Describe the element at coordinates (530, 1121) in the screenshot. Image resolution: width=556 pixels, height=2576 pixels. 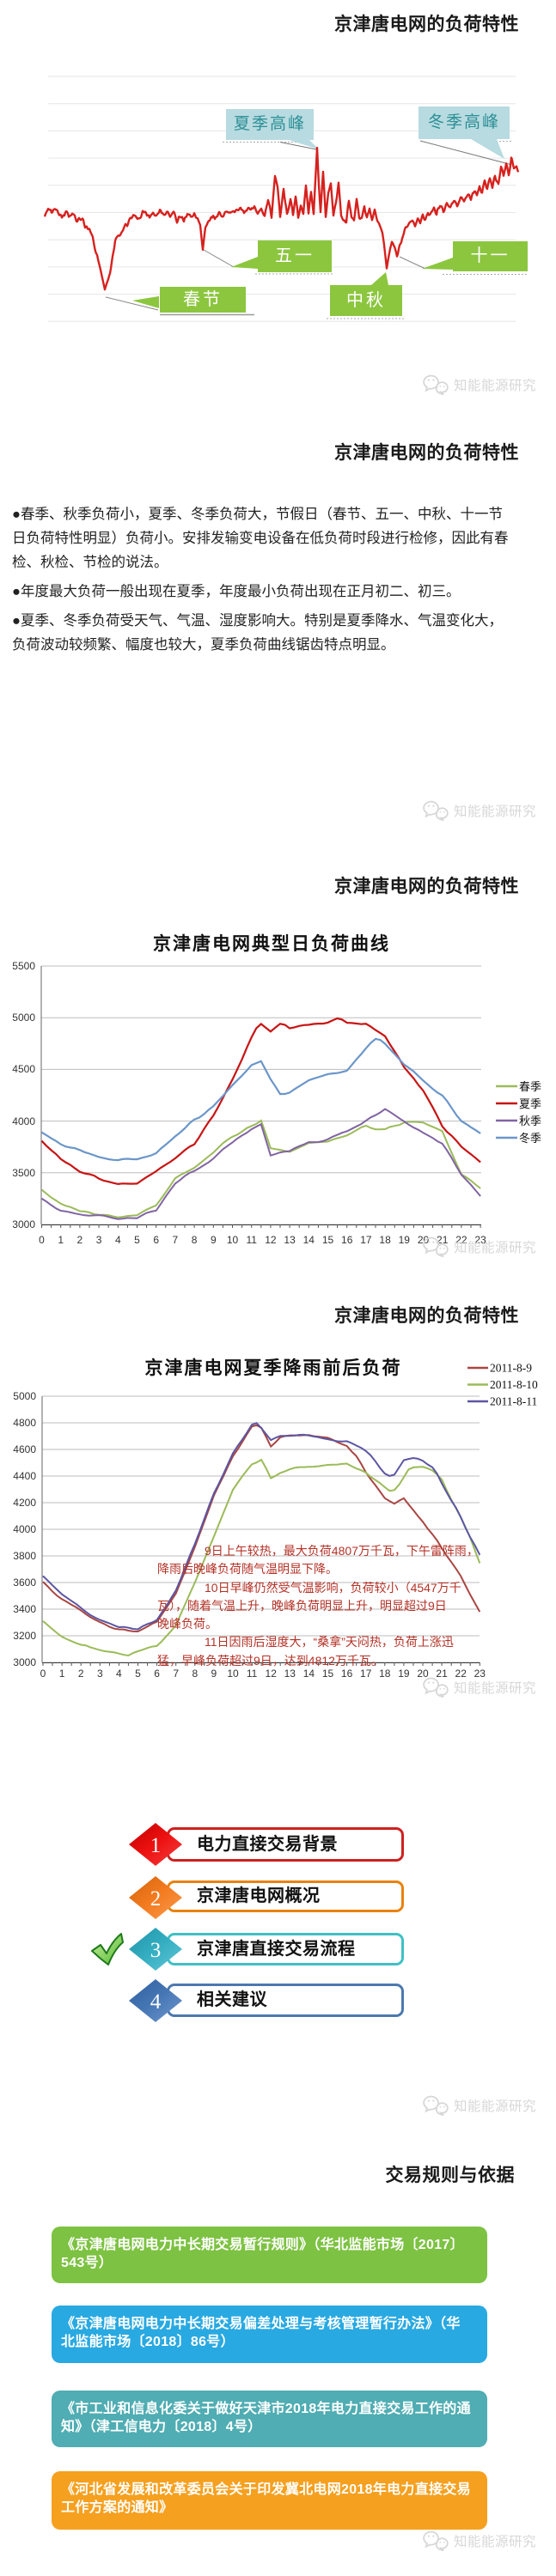
I see `svg-text: 秋季` at that location.